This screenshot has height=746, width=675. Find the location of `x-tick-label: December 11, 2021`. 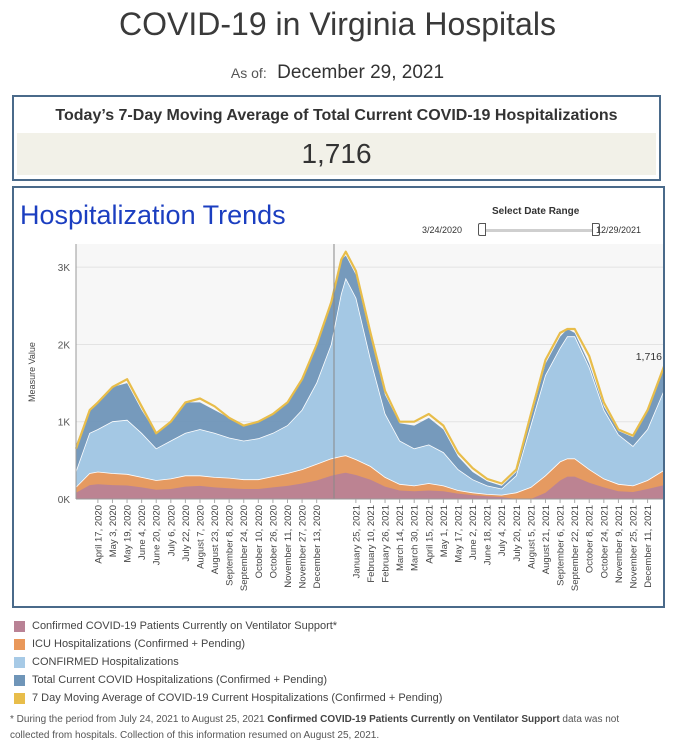

x-tick-label: December 11, 2021 is located at coordinates (648, 546).